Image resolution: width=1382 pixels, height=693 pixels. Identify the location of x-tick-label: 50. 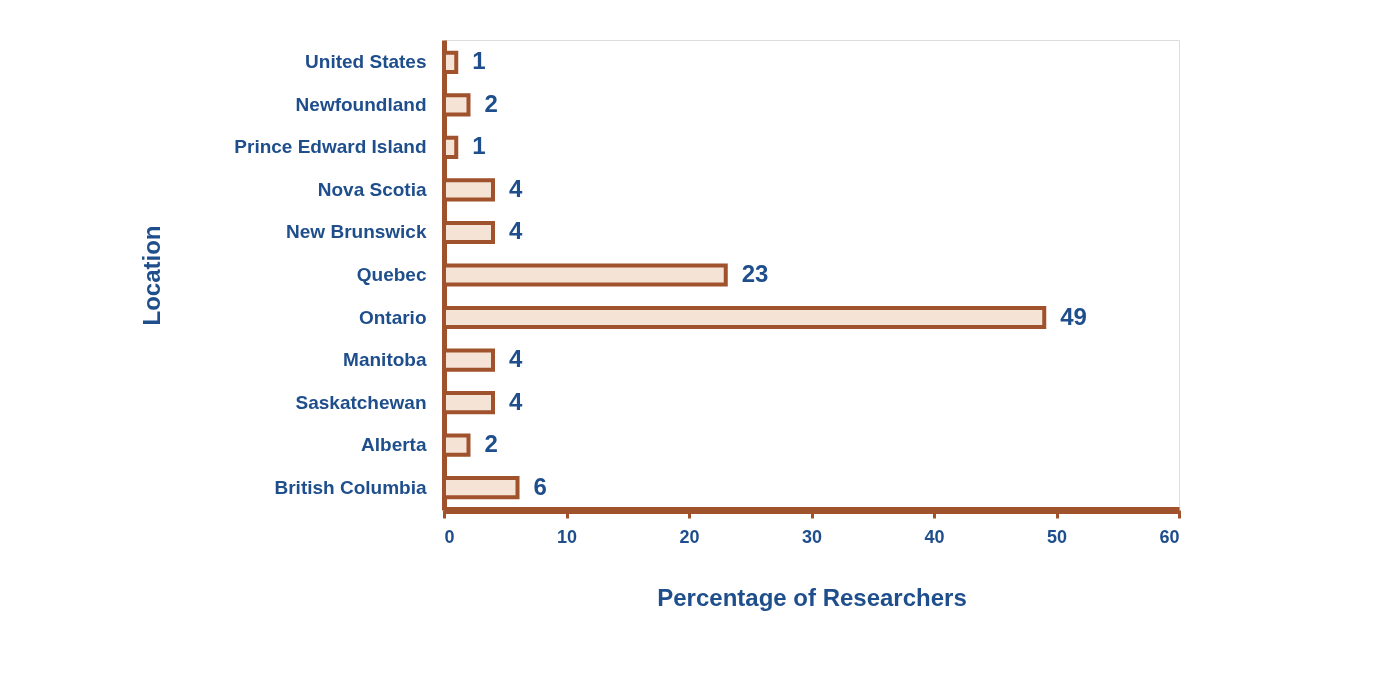
(1057, 536).